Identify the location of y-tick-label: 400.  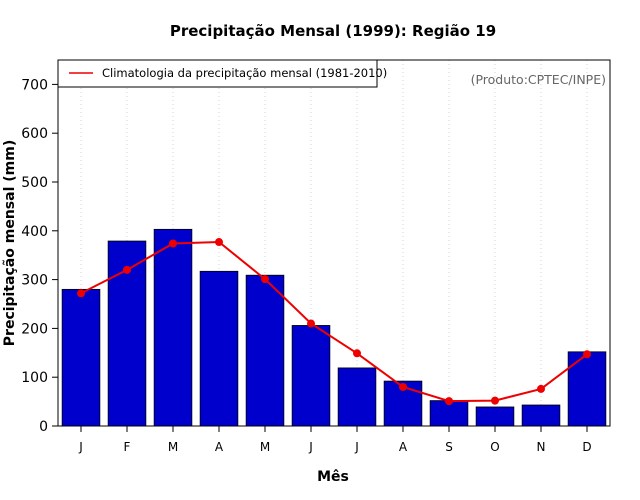
(34, 232).